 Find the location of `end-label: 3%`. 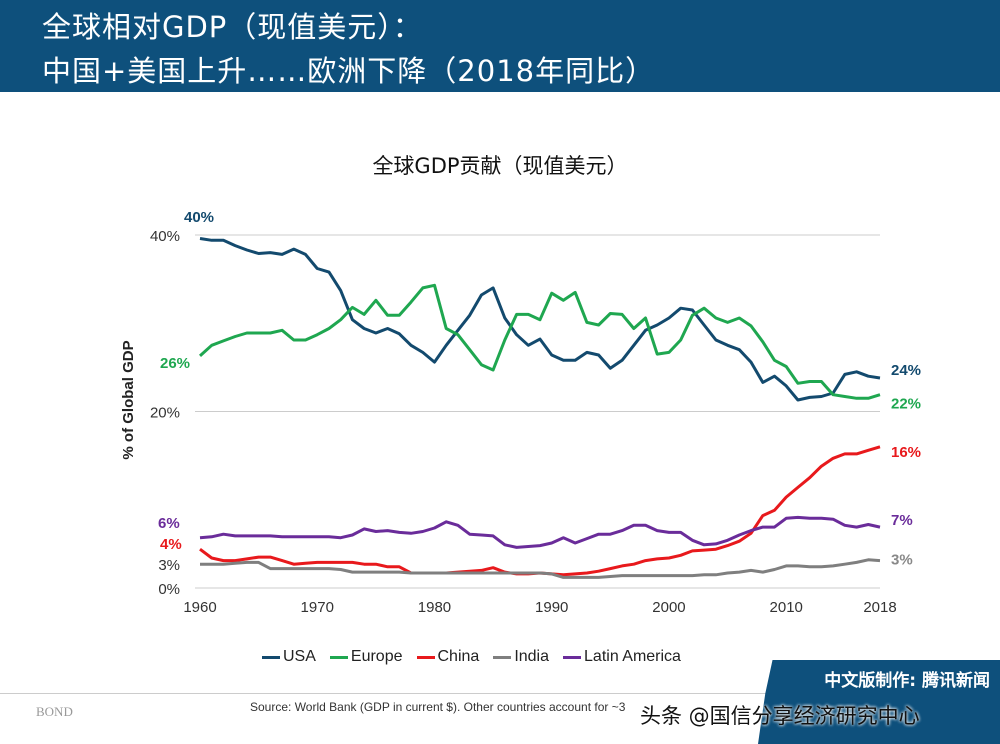

end-label: 3% is located at coordinates (902, 560).